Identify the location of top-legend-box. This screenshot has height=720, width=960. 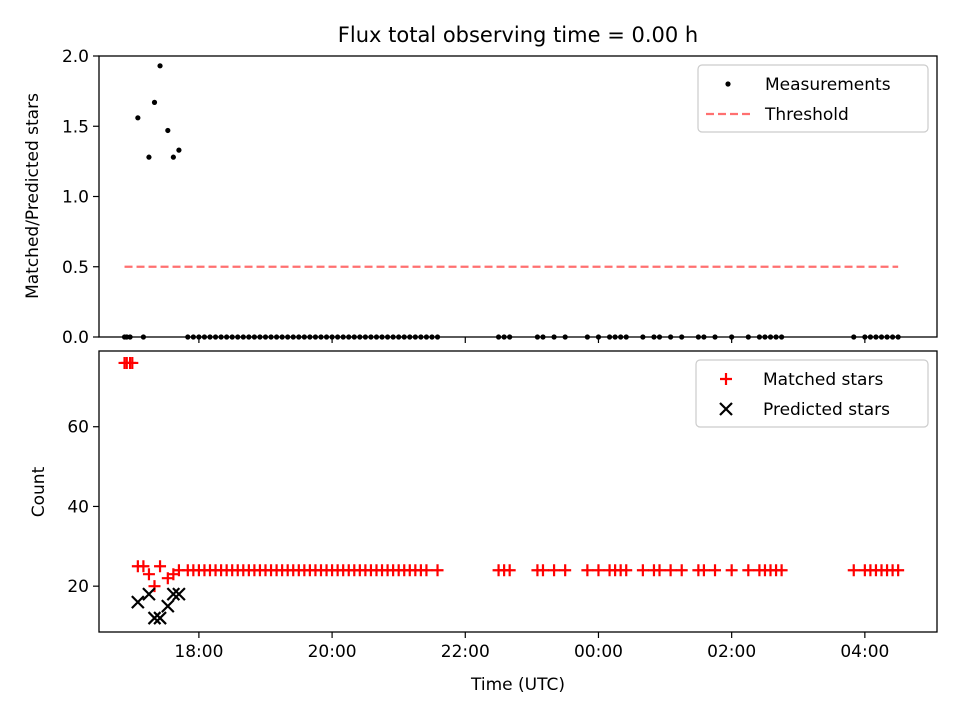
(813, 98).